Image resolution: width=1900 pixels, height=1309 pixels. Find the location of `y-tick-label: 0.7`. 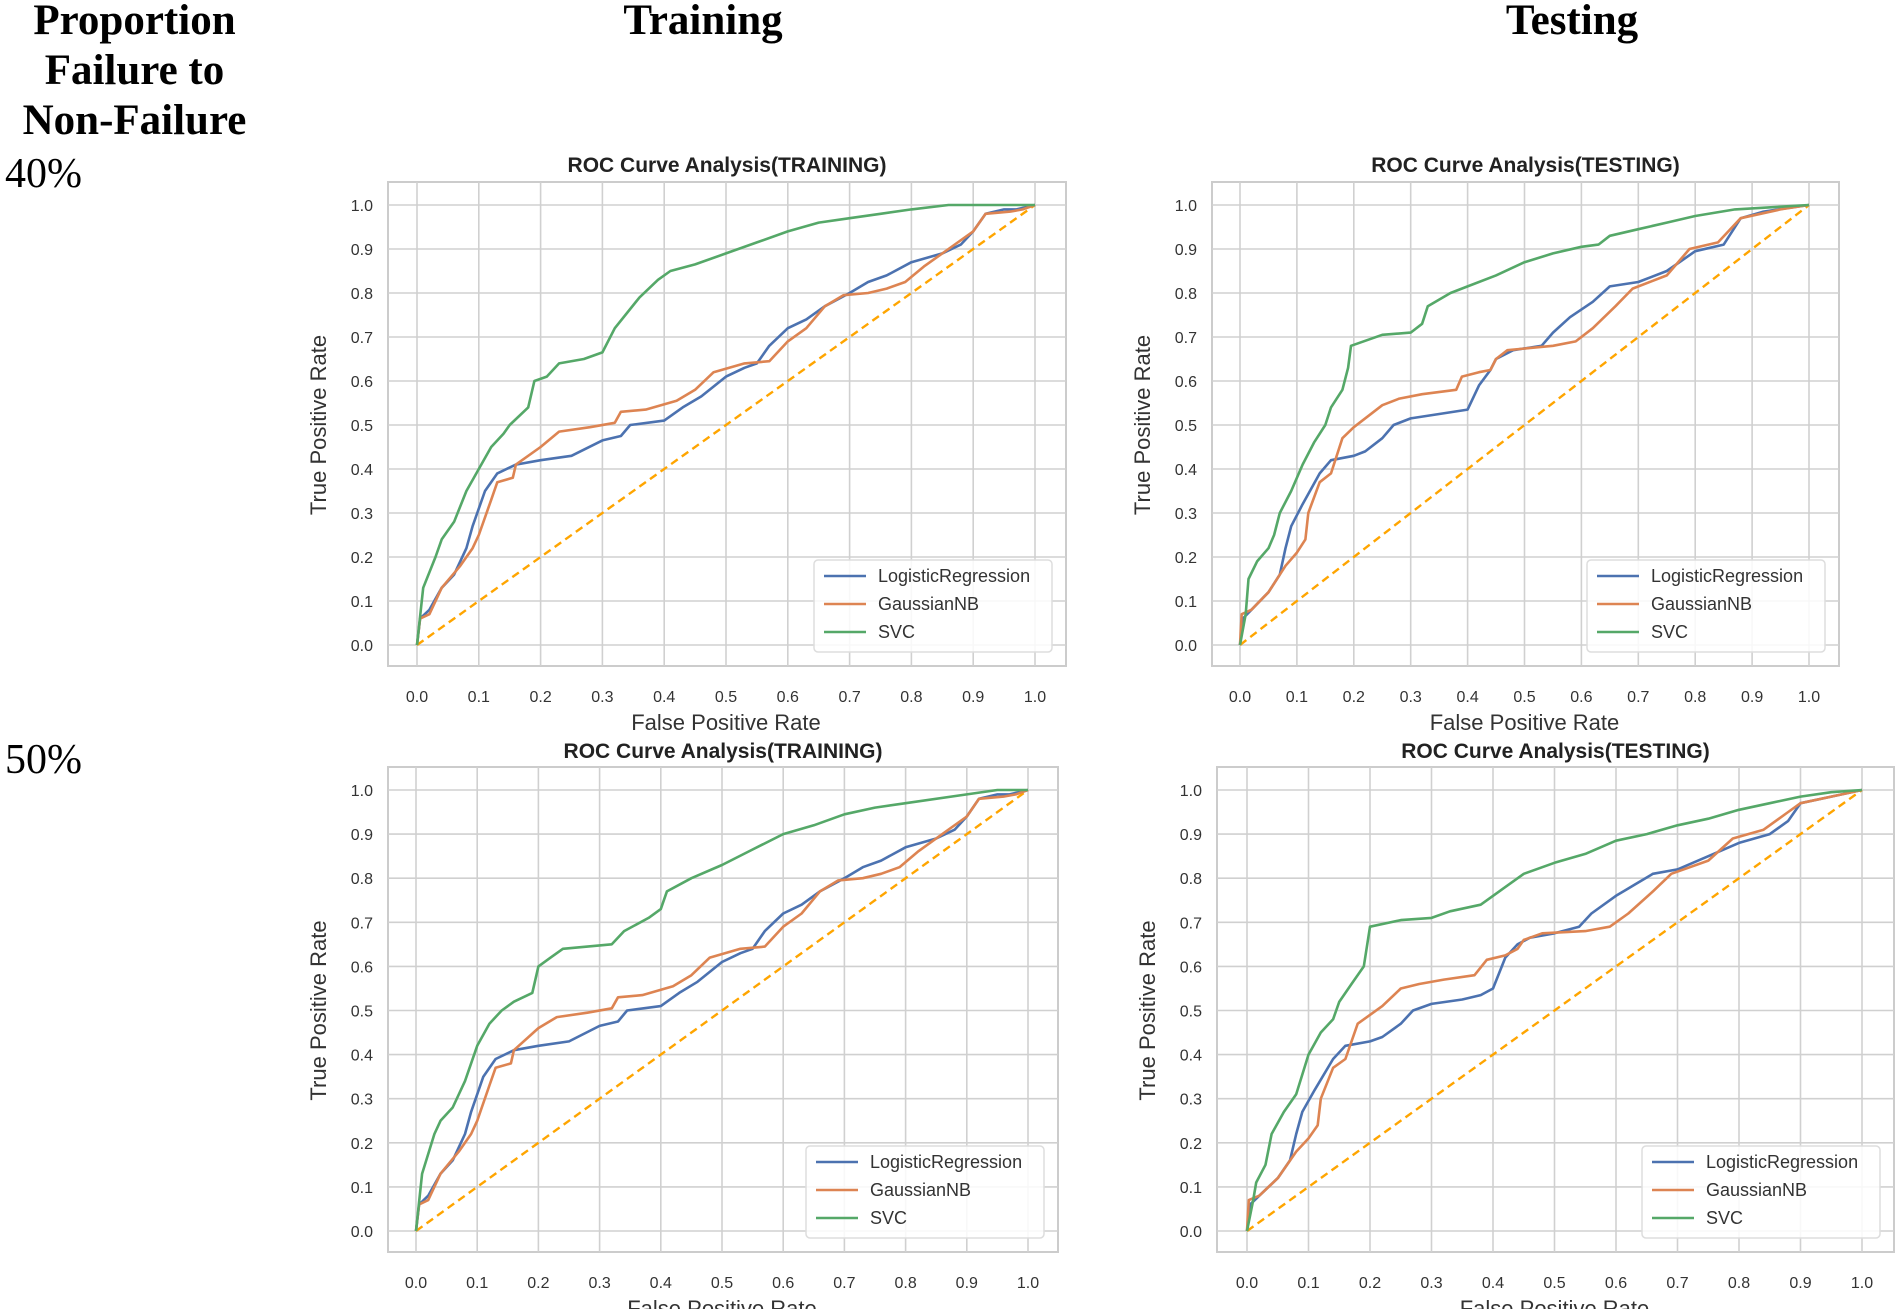

y-tick-label: 0.7 is located at coordinates (362, 338).